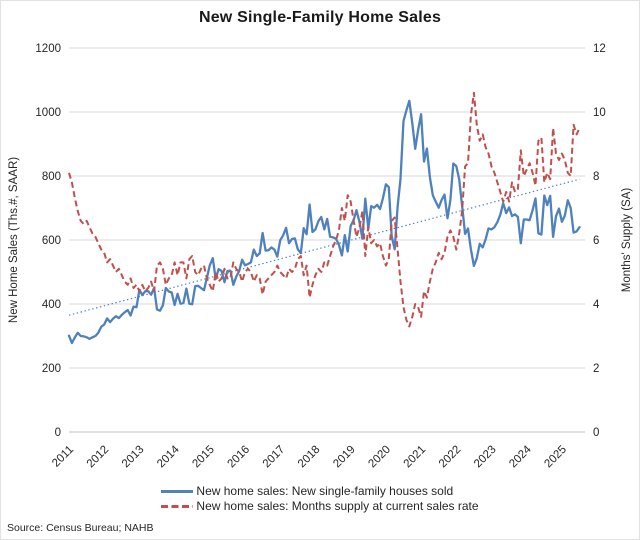 The height and width of the screenshot is (540, 640). Describe the element at coordinates (344, 457) in the screenshot. I see `svg-text: 2019` at that location.